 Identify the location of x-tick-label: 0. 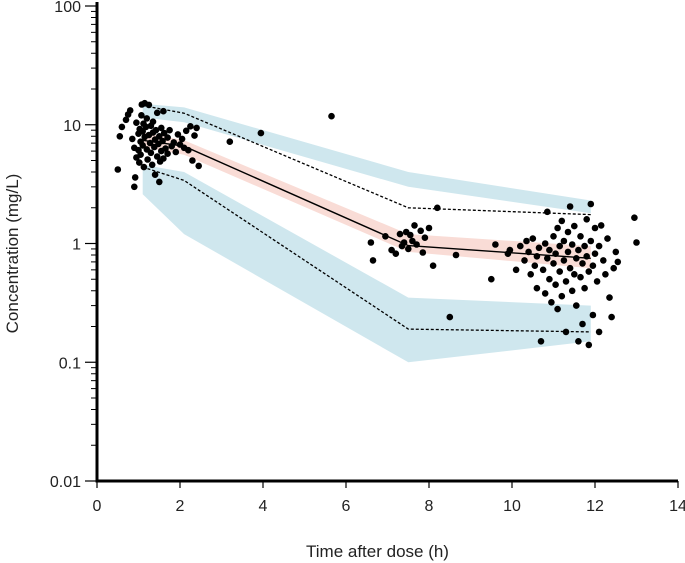
(97, 506).